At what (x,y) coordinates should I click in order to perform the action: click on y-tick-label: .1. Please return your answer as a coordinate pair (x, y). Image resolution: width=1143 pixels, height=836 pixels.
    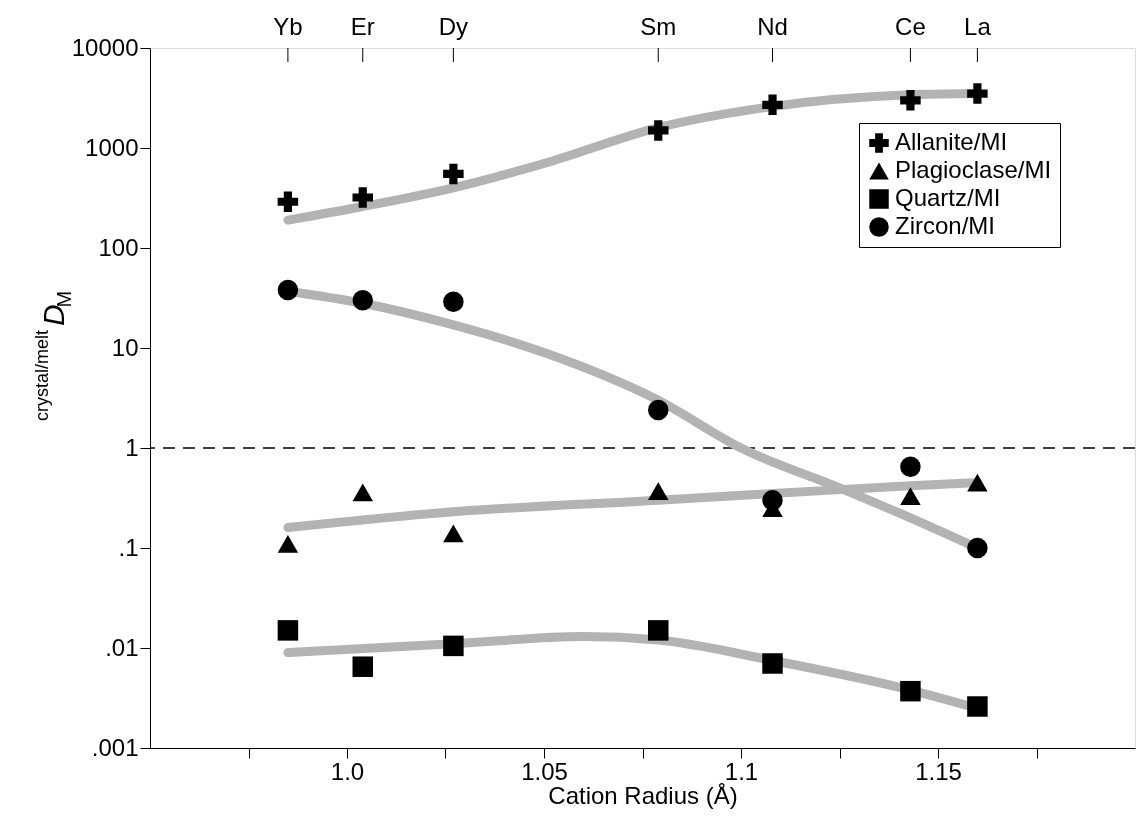
    Looking at the image, I should click on (128, 547).